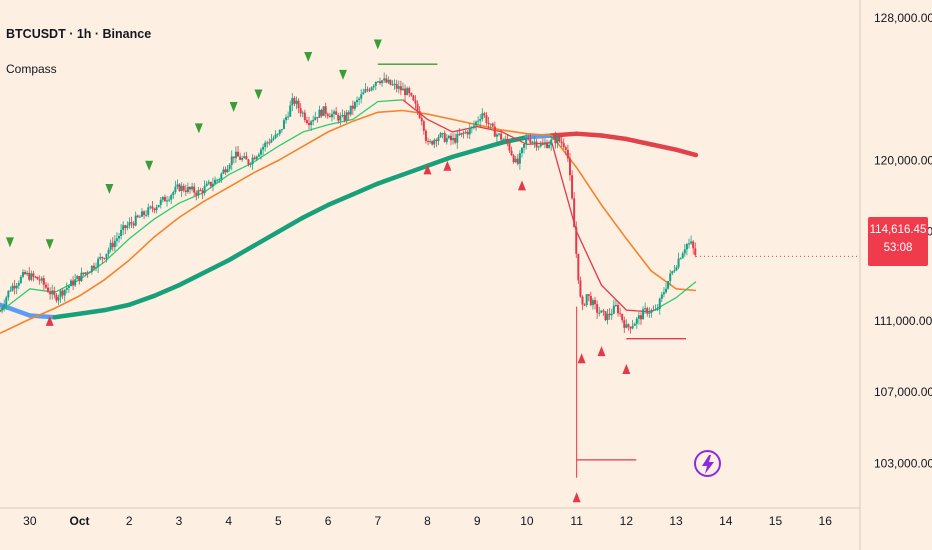  I want to click on symbol-title: BTCUSDT · 1h · Binance, so click(79, 34).